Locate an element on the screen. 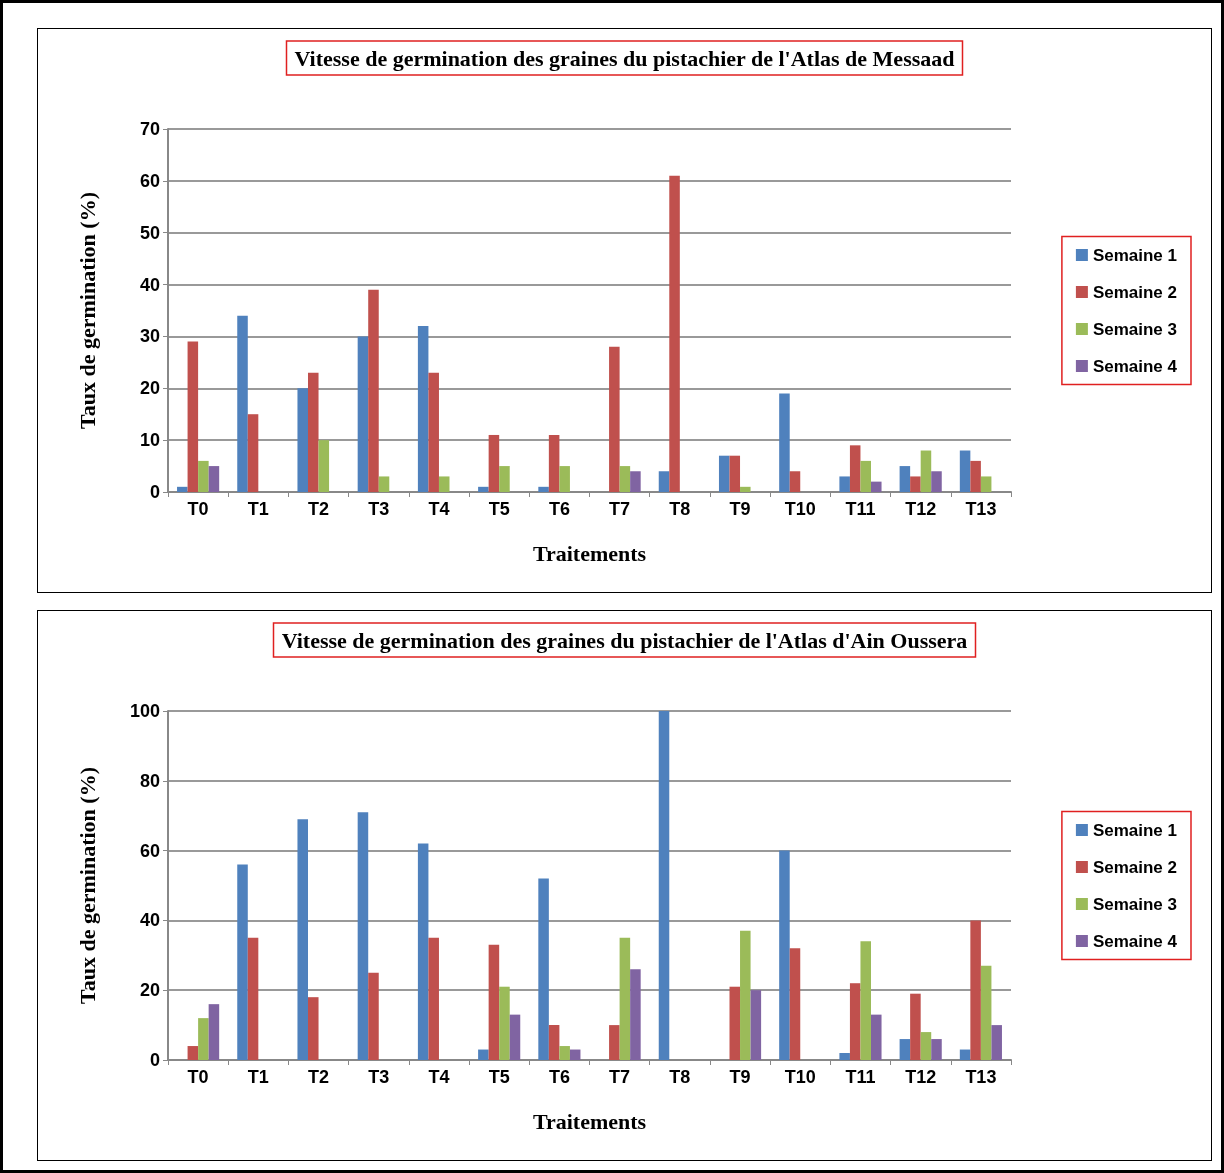 The width and height of the screenshot is (1224, 1173). x-tick-label: T4 is located at coordinates (439, 1077).